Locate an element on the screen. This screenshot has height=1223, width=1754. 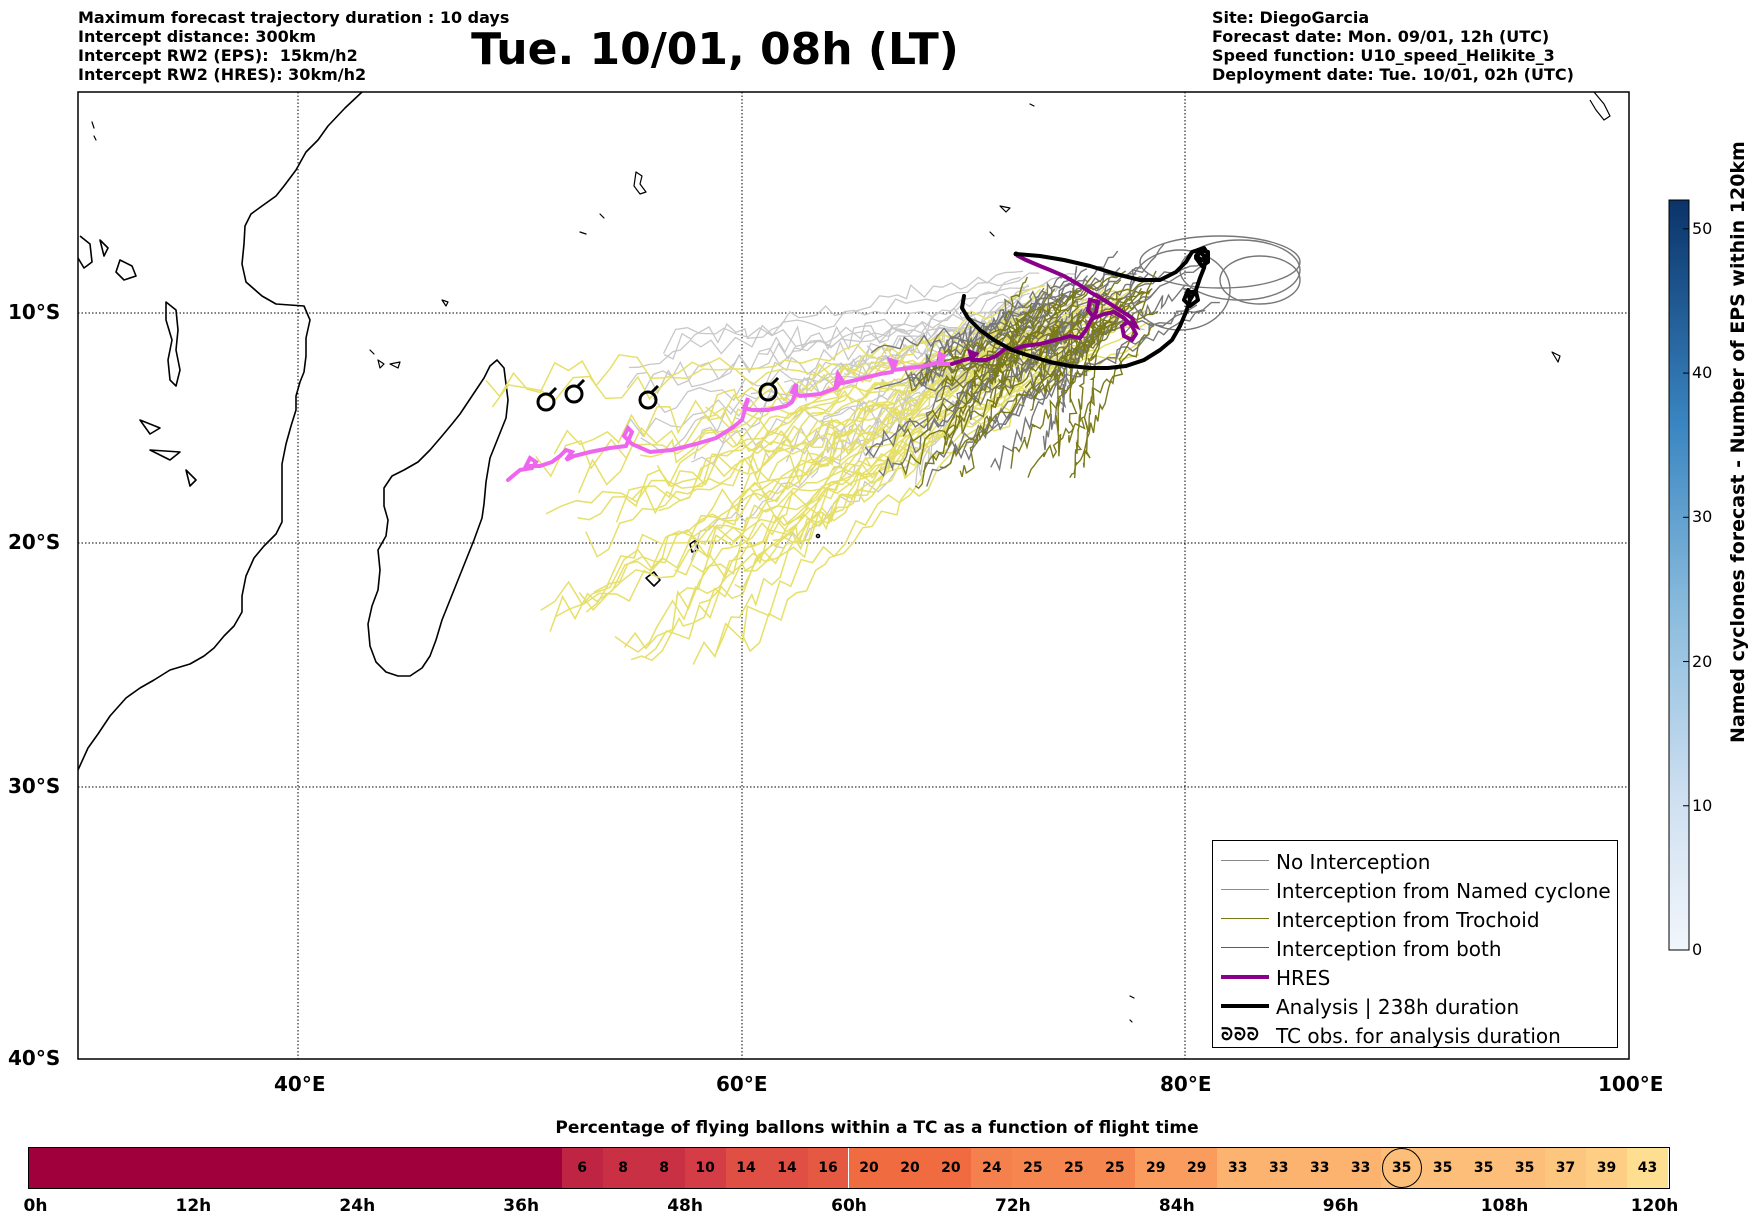
legend-label: Analysis | 238h duration is located at coordinates (1398, 1007).